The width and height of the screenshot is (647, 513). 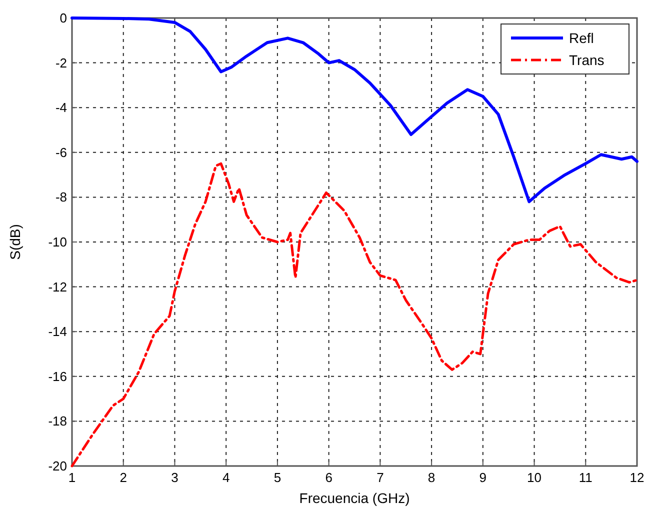 I want to click on x-tick-label: 1, so click(x=72, y=477).